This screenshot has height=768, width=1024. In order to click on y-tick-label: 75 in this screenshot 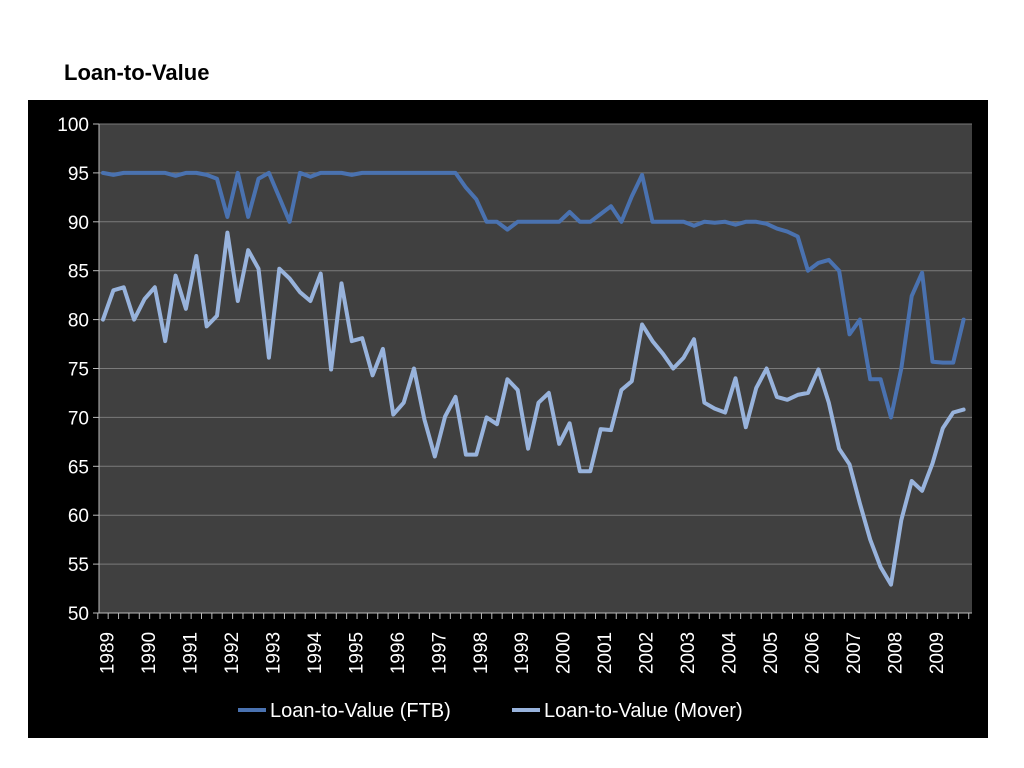, I will do `click(78, 370)`.